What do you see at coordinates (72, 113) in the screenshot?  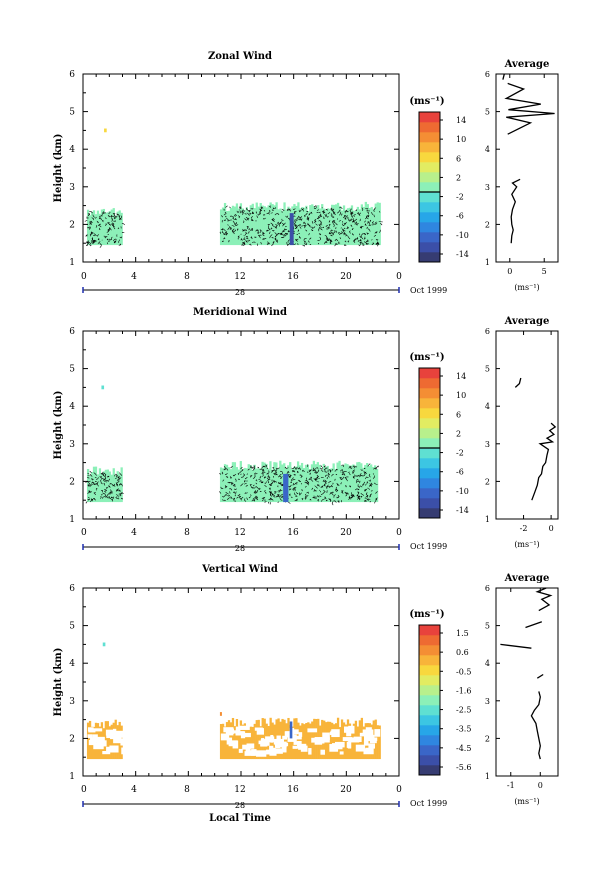 I see `y-tick-label: 5` at bounding box center [72, 113].